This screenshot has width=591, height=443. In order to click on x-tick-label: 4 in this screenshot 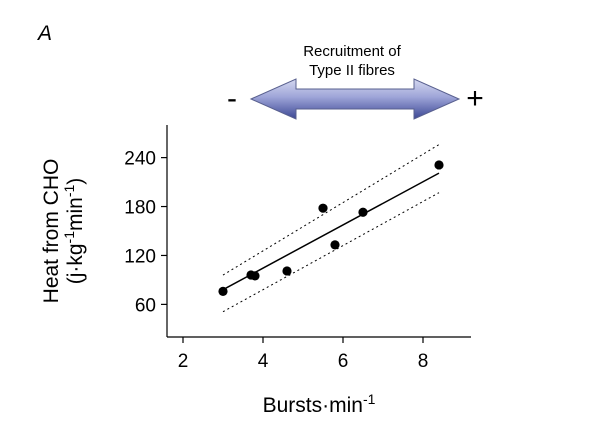, I will do `click(263, 361)`.